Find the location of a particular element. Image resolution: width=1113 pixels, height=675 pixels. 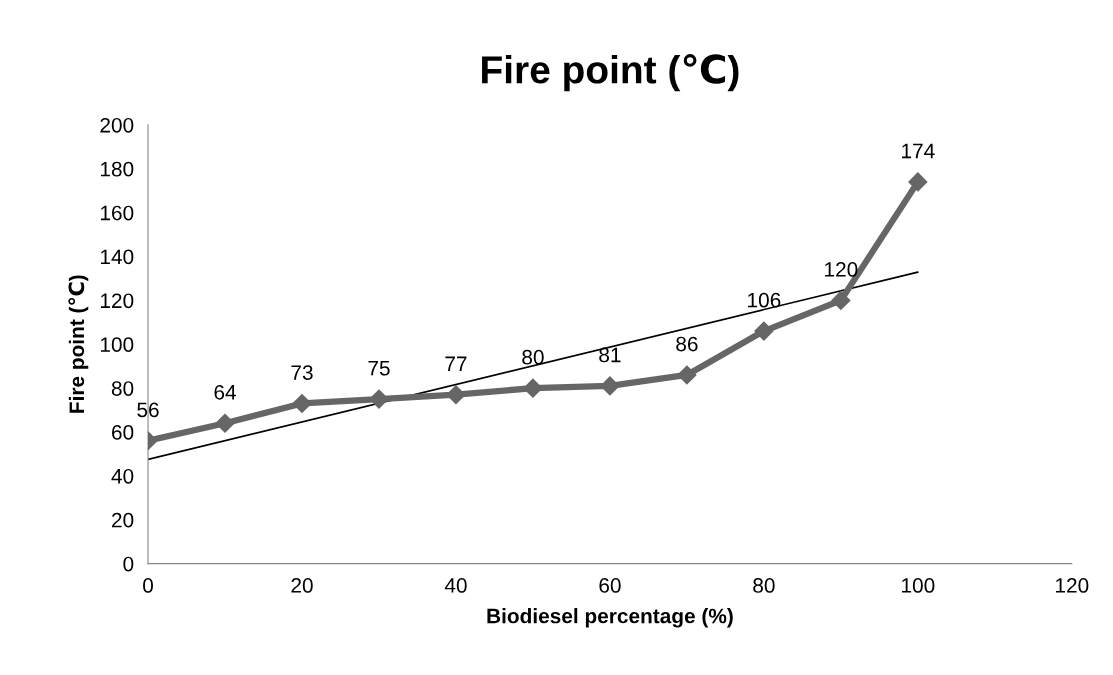

data-label: 80 is located at coordinates (533, 357).